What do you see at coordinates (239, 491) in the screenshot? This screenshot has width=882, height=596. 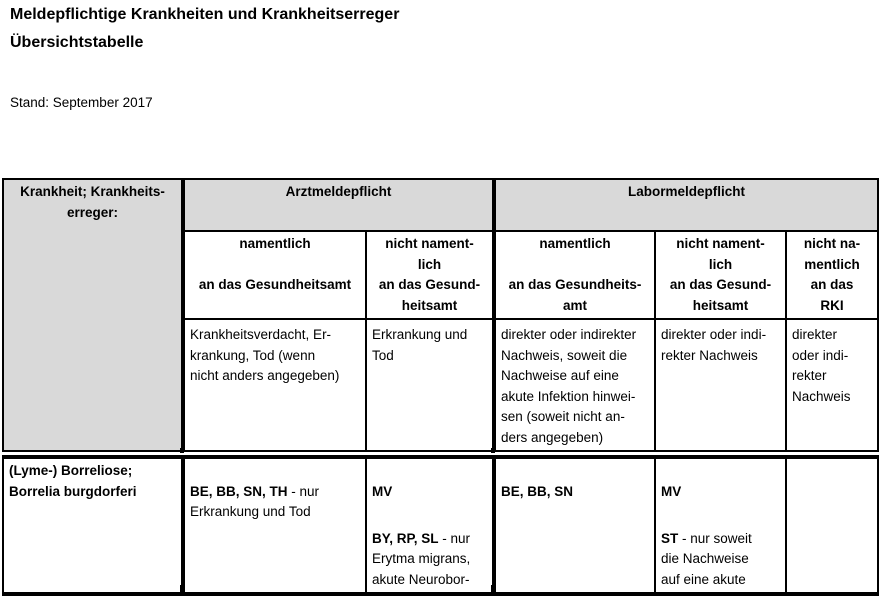 I see `state-codes: BE, BB, SN, TH` at bounding box center [239, 491].